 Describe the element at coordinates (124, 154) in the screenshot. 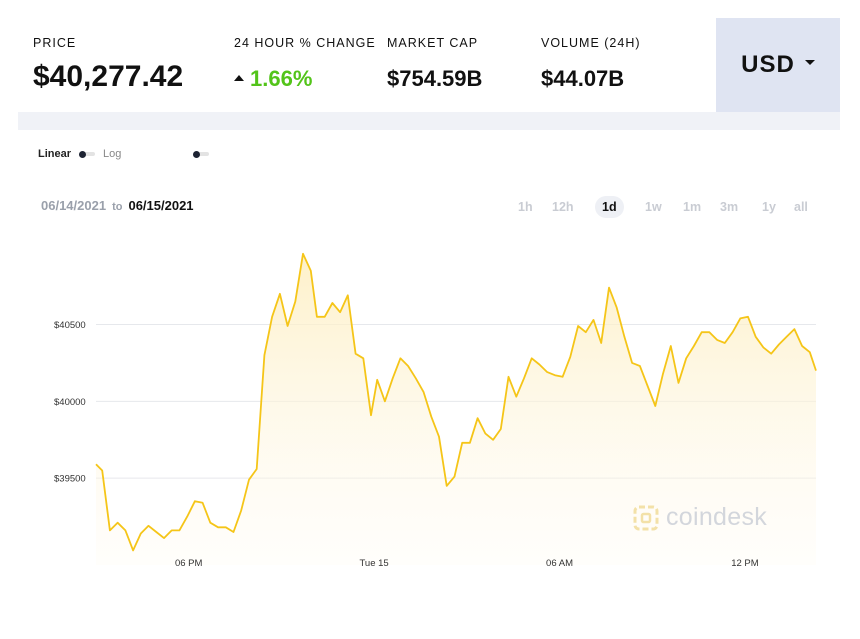

I see `scale-toggle: Linear Log` at that location.